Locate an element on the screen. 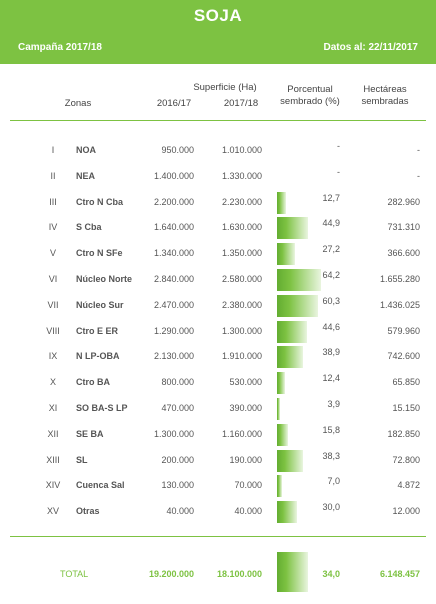 The image size is (436, 604). table-row: I NOA 950.000 1.010.000 - - is located at coordinates (218, 151).